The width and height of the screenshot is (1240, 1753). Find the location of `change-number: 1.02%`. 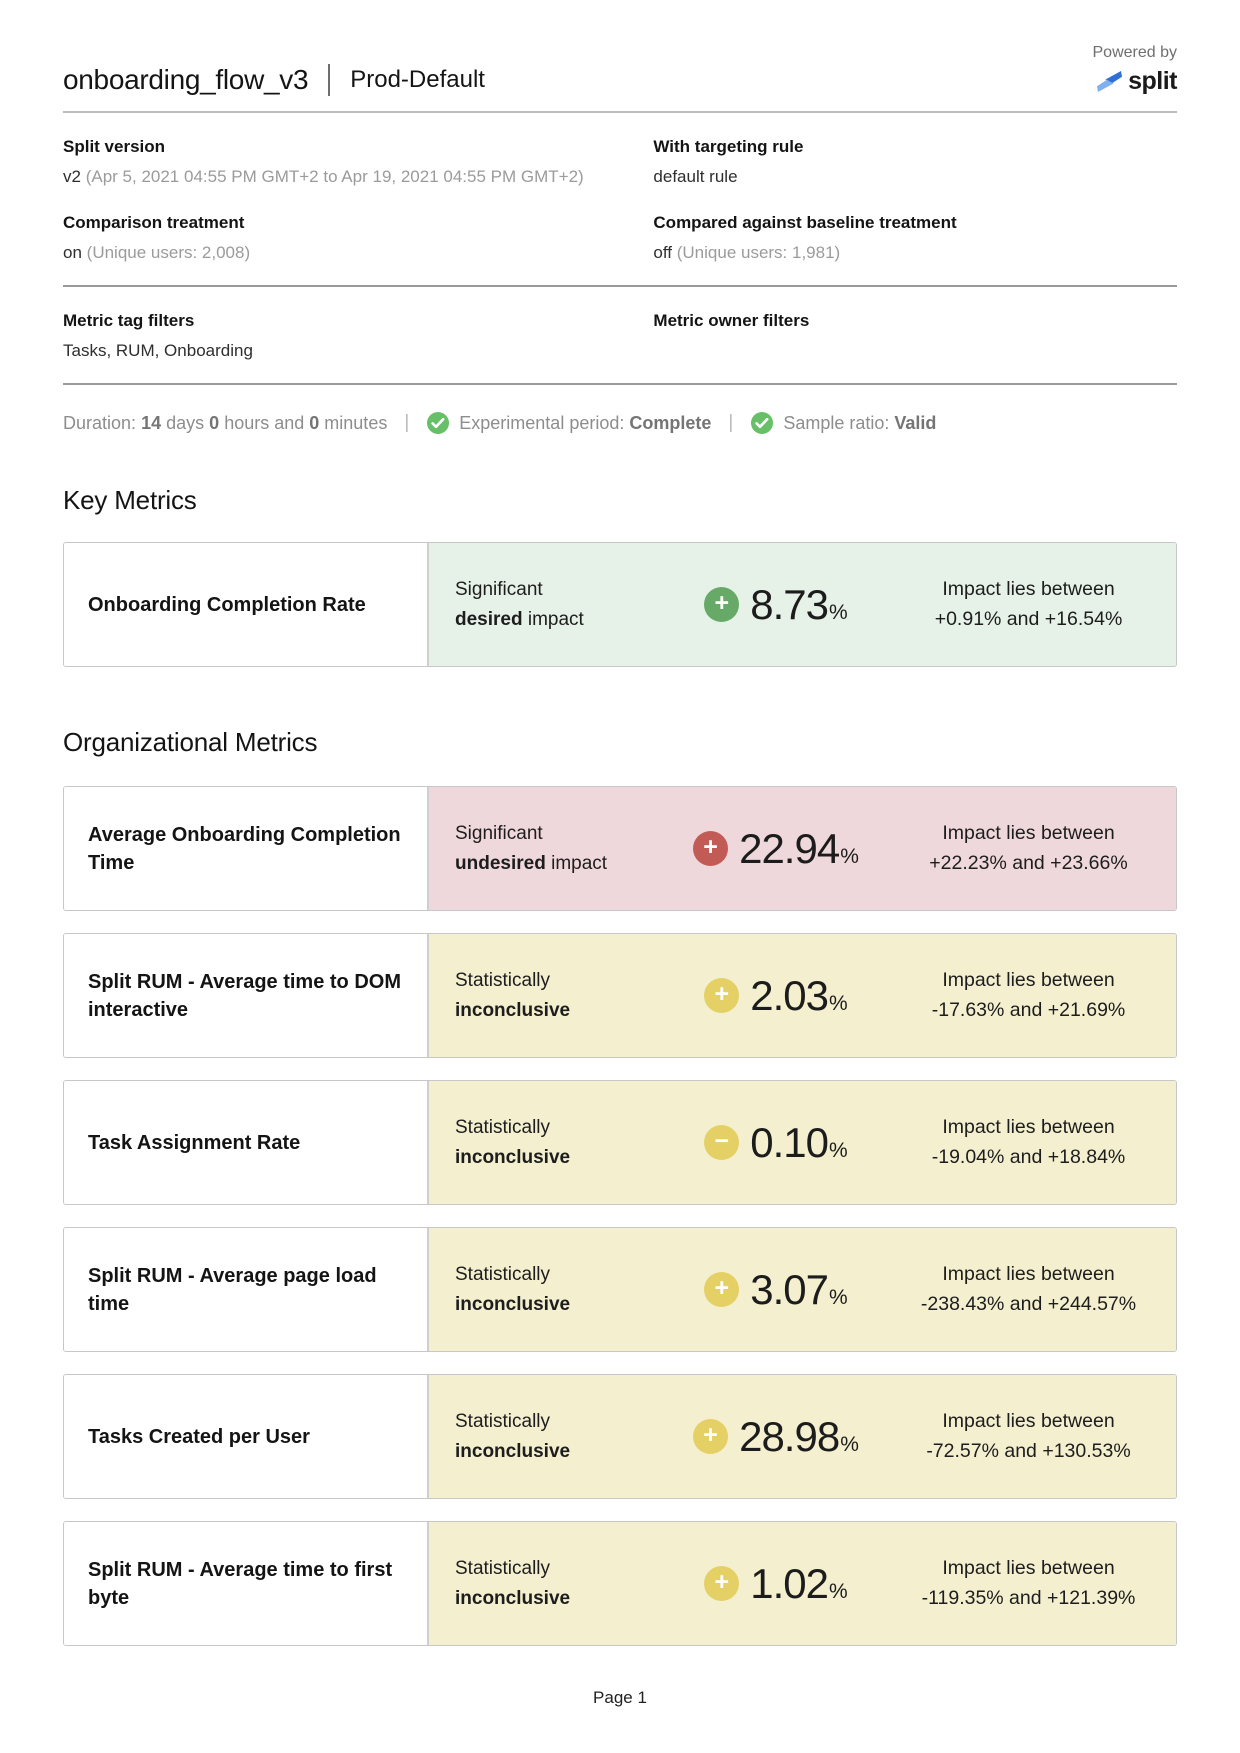

change-number: 1.02% is located at coordinates (798, 1584).